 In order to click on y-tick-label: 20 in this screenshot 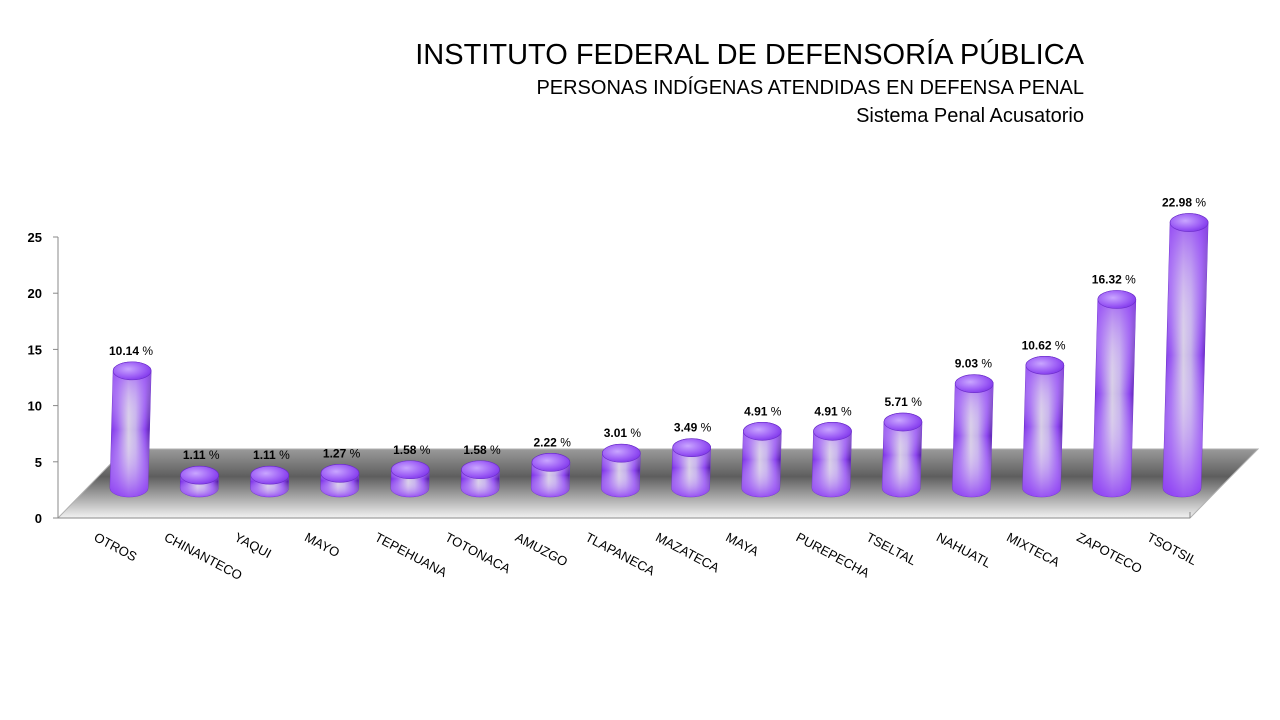, I will do `click(35, 293)`.